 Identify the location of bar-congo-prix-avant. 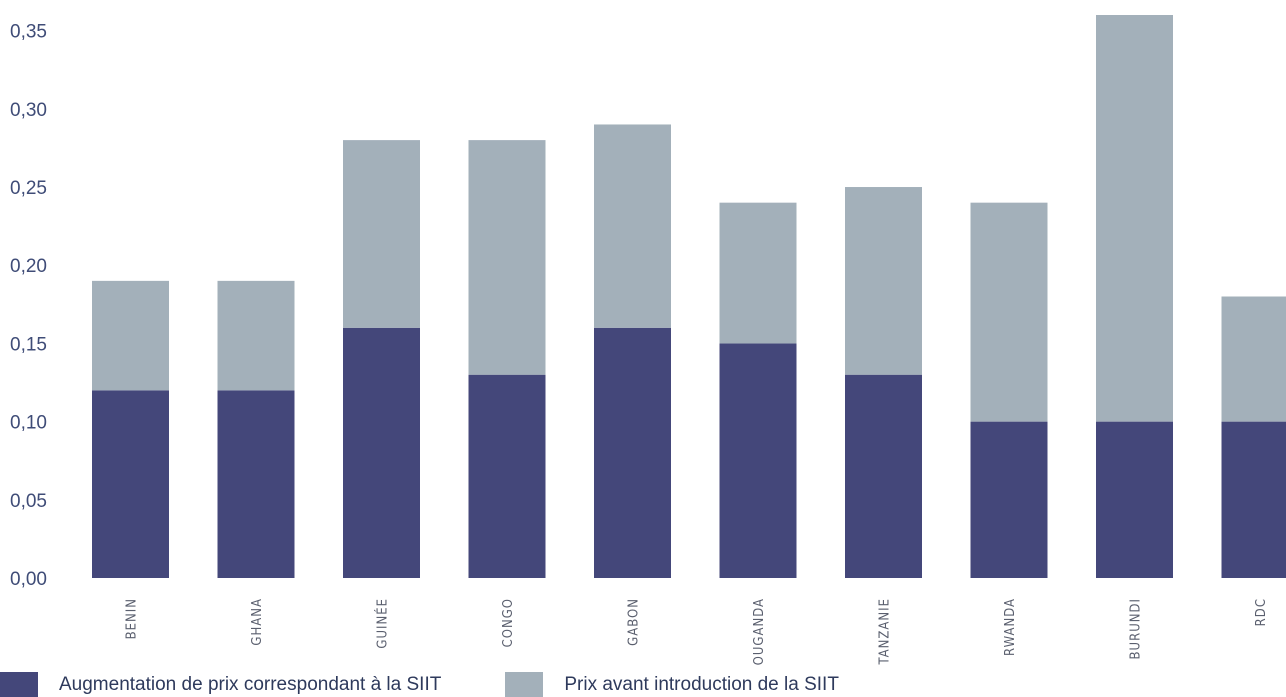
(507, 257).